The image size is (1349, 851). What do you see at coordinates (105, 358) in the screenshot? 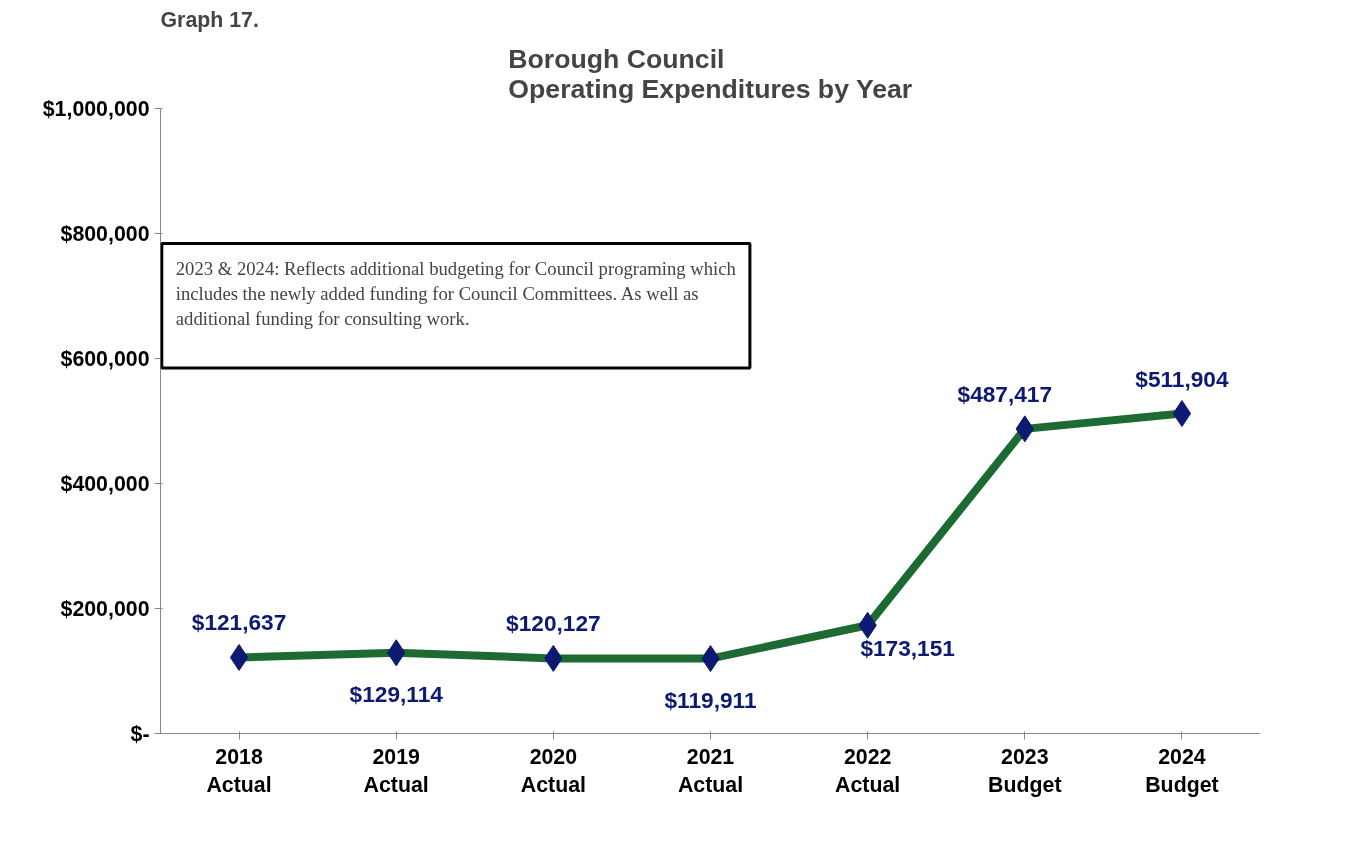
I see `y-tick-label: $600,000` at bounding box center [105, 358].